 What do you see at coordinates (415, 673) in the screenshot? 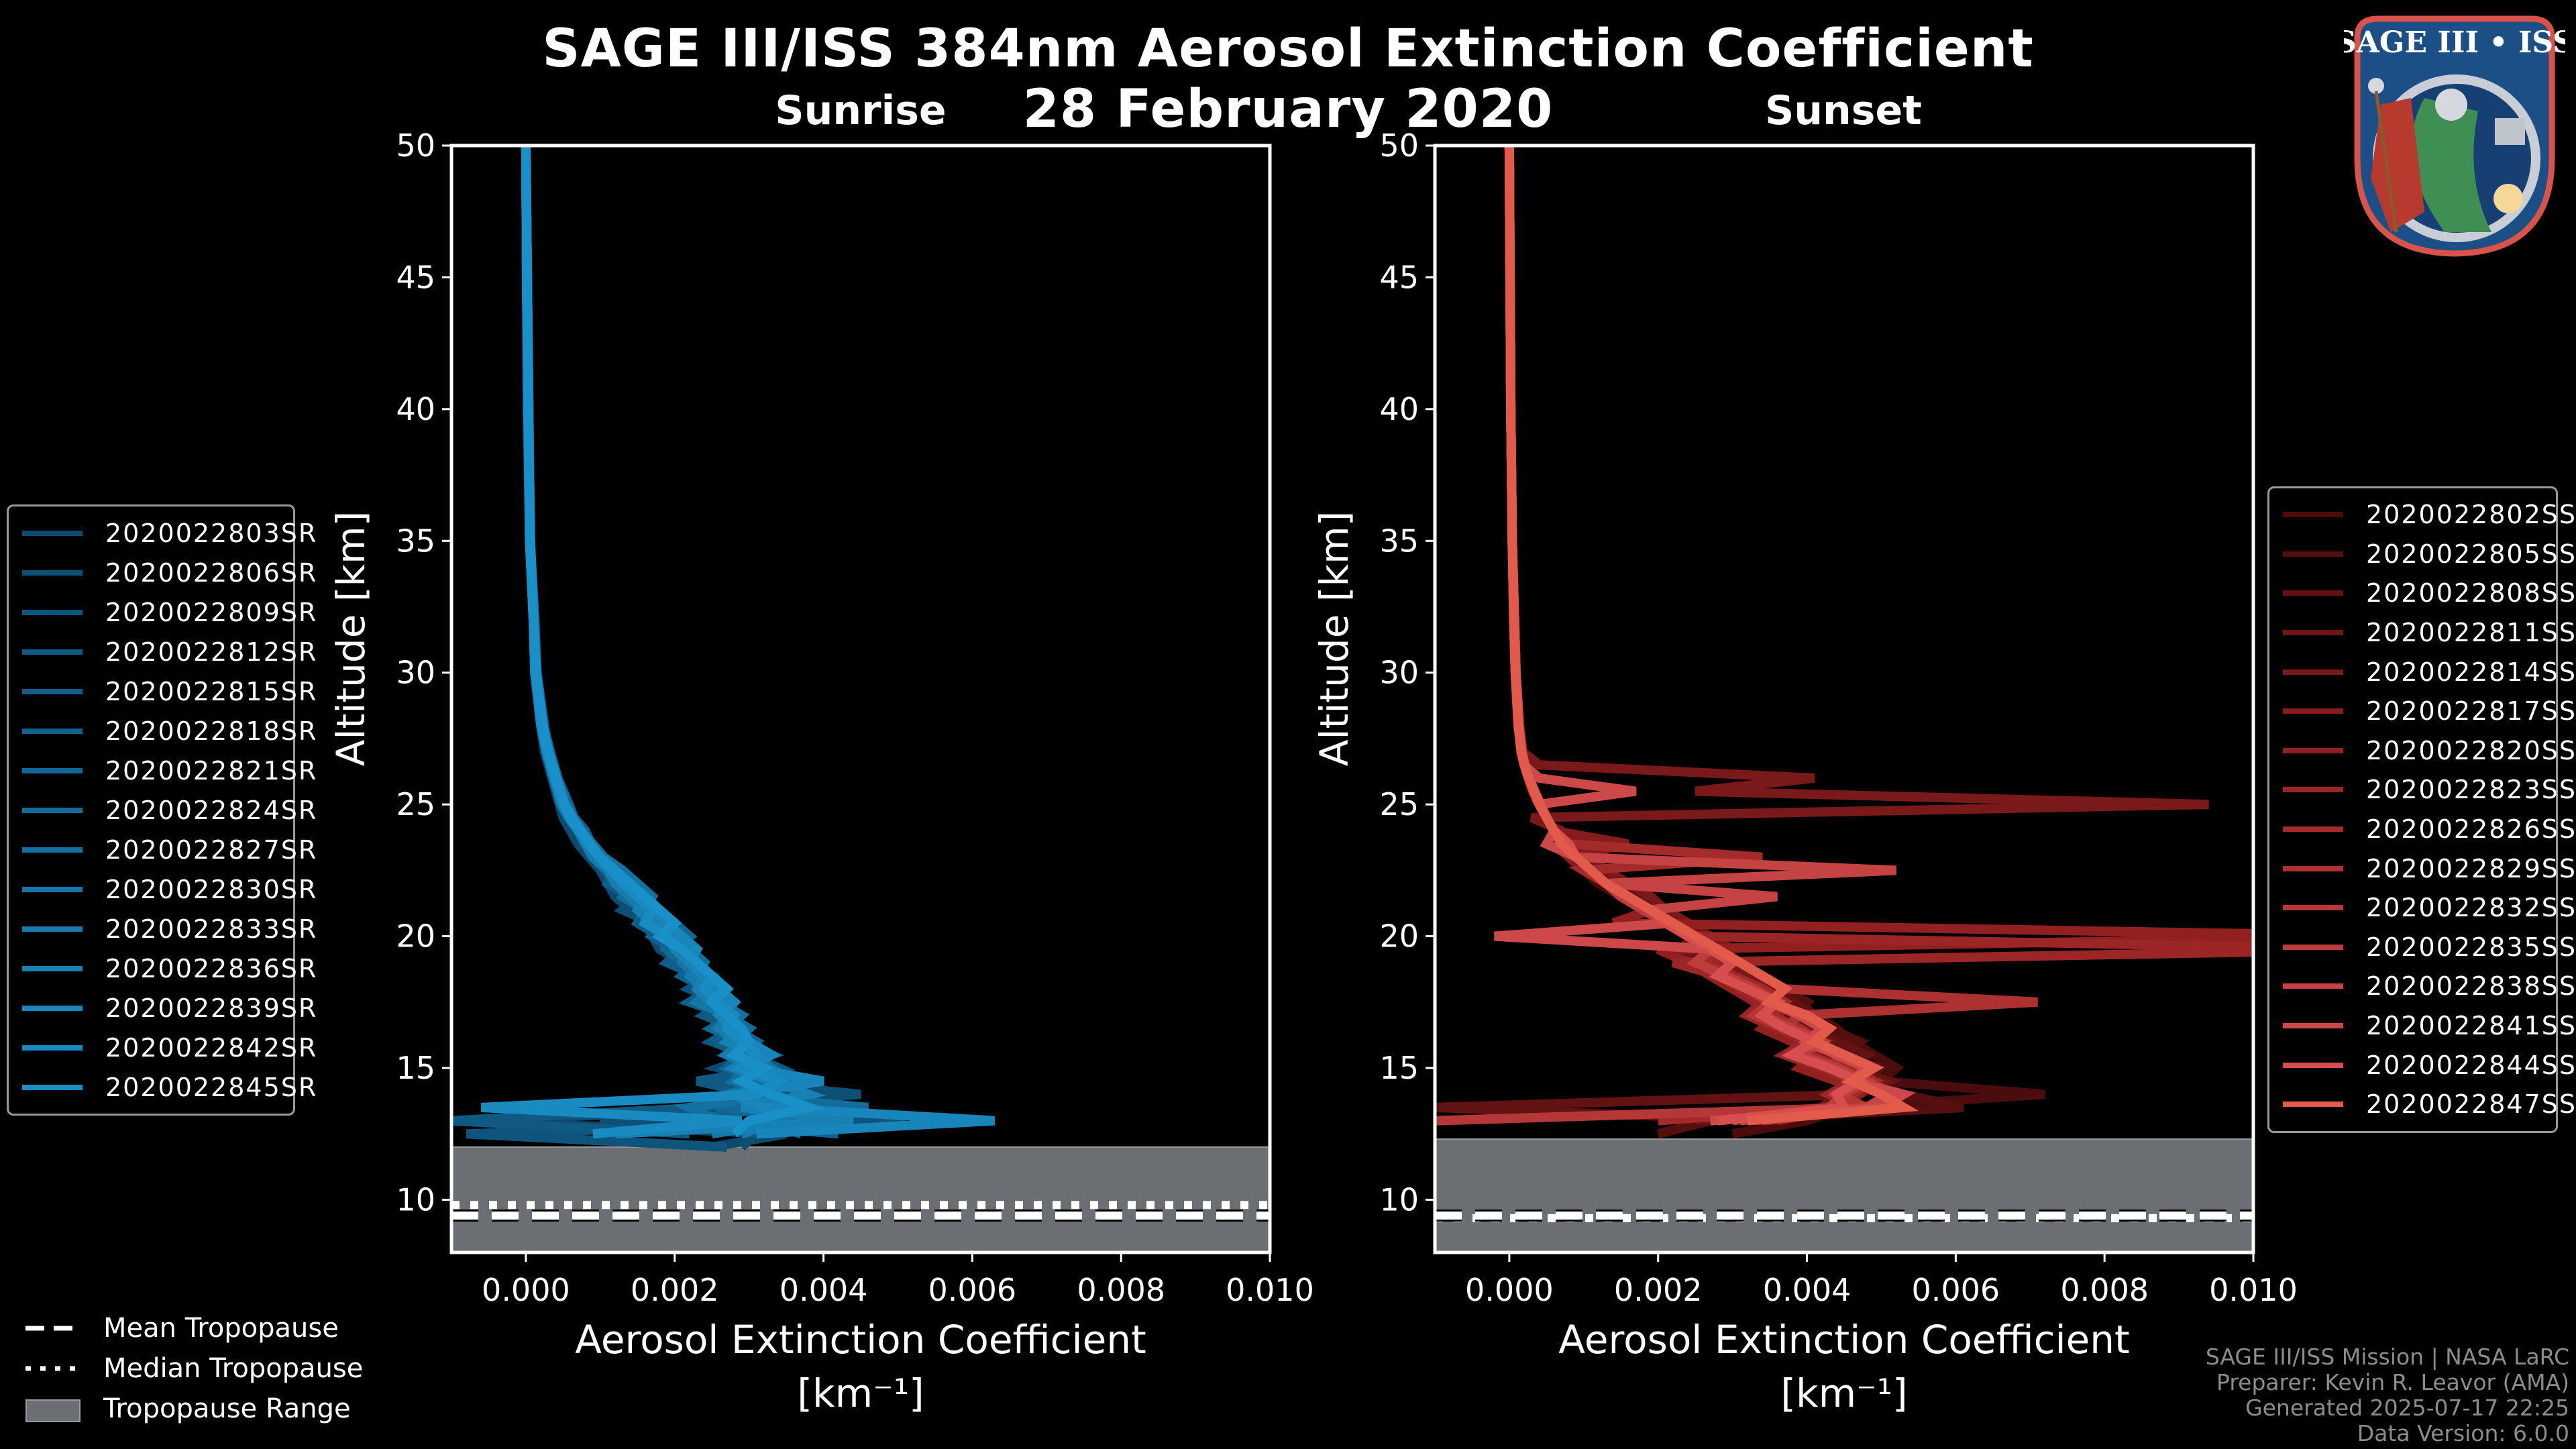
I see `y-tick-label: 30` at bounding box center [415, 673].